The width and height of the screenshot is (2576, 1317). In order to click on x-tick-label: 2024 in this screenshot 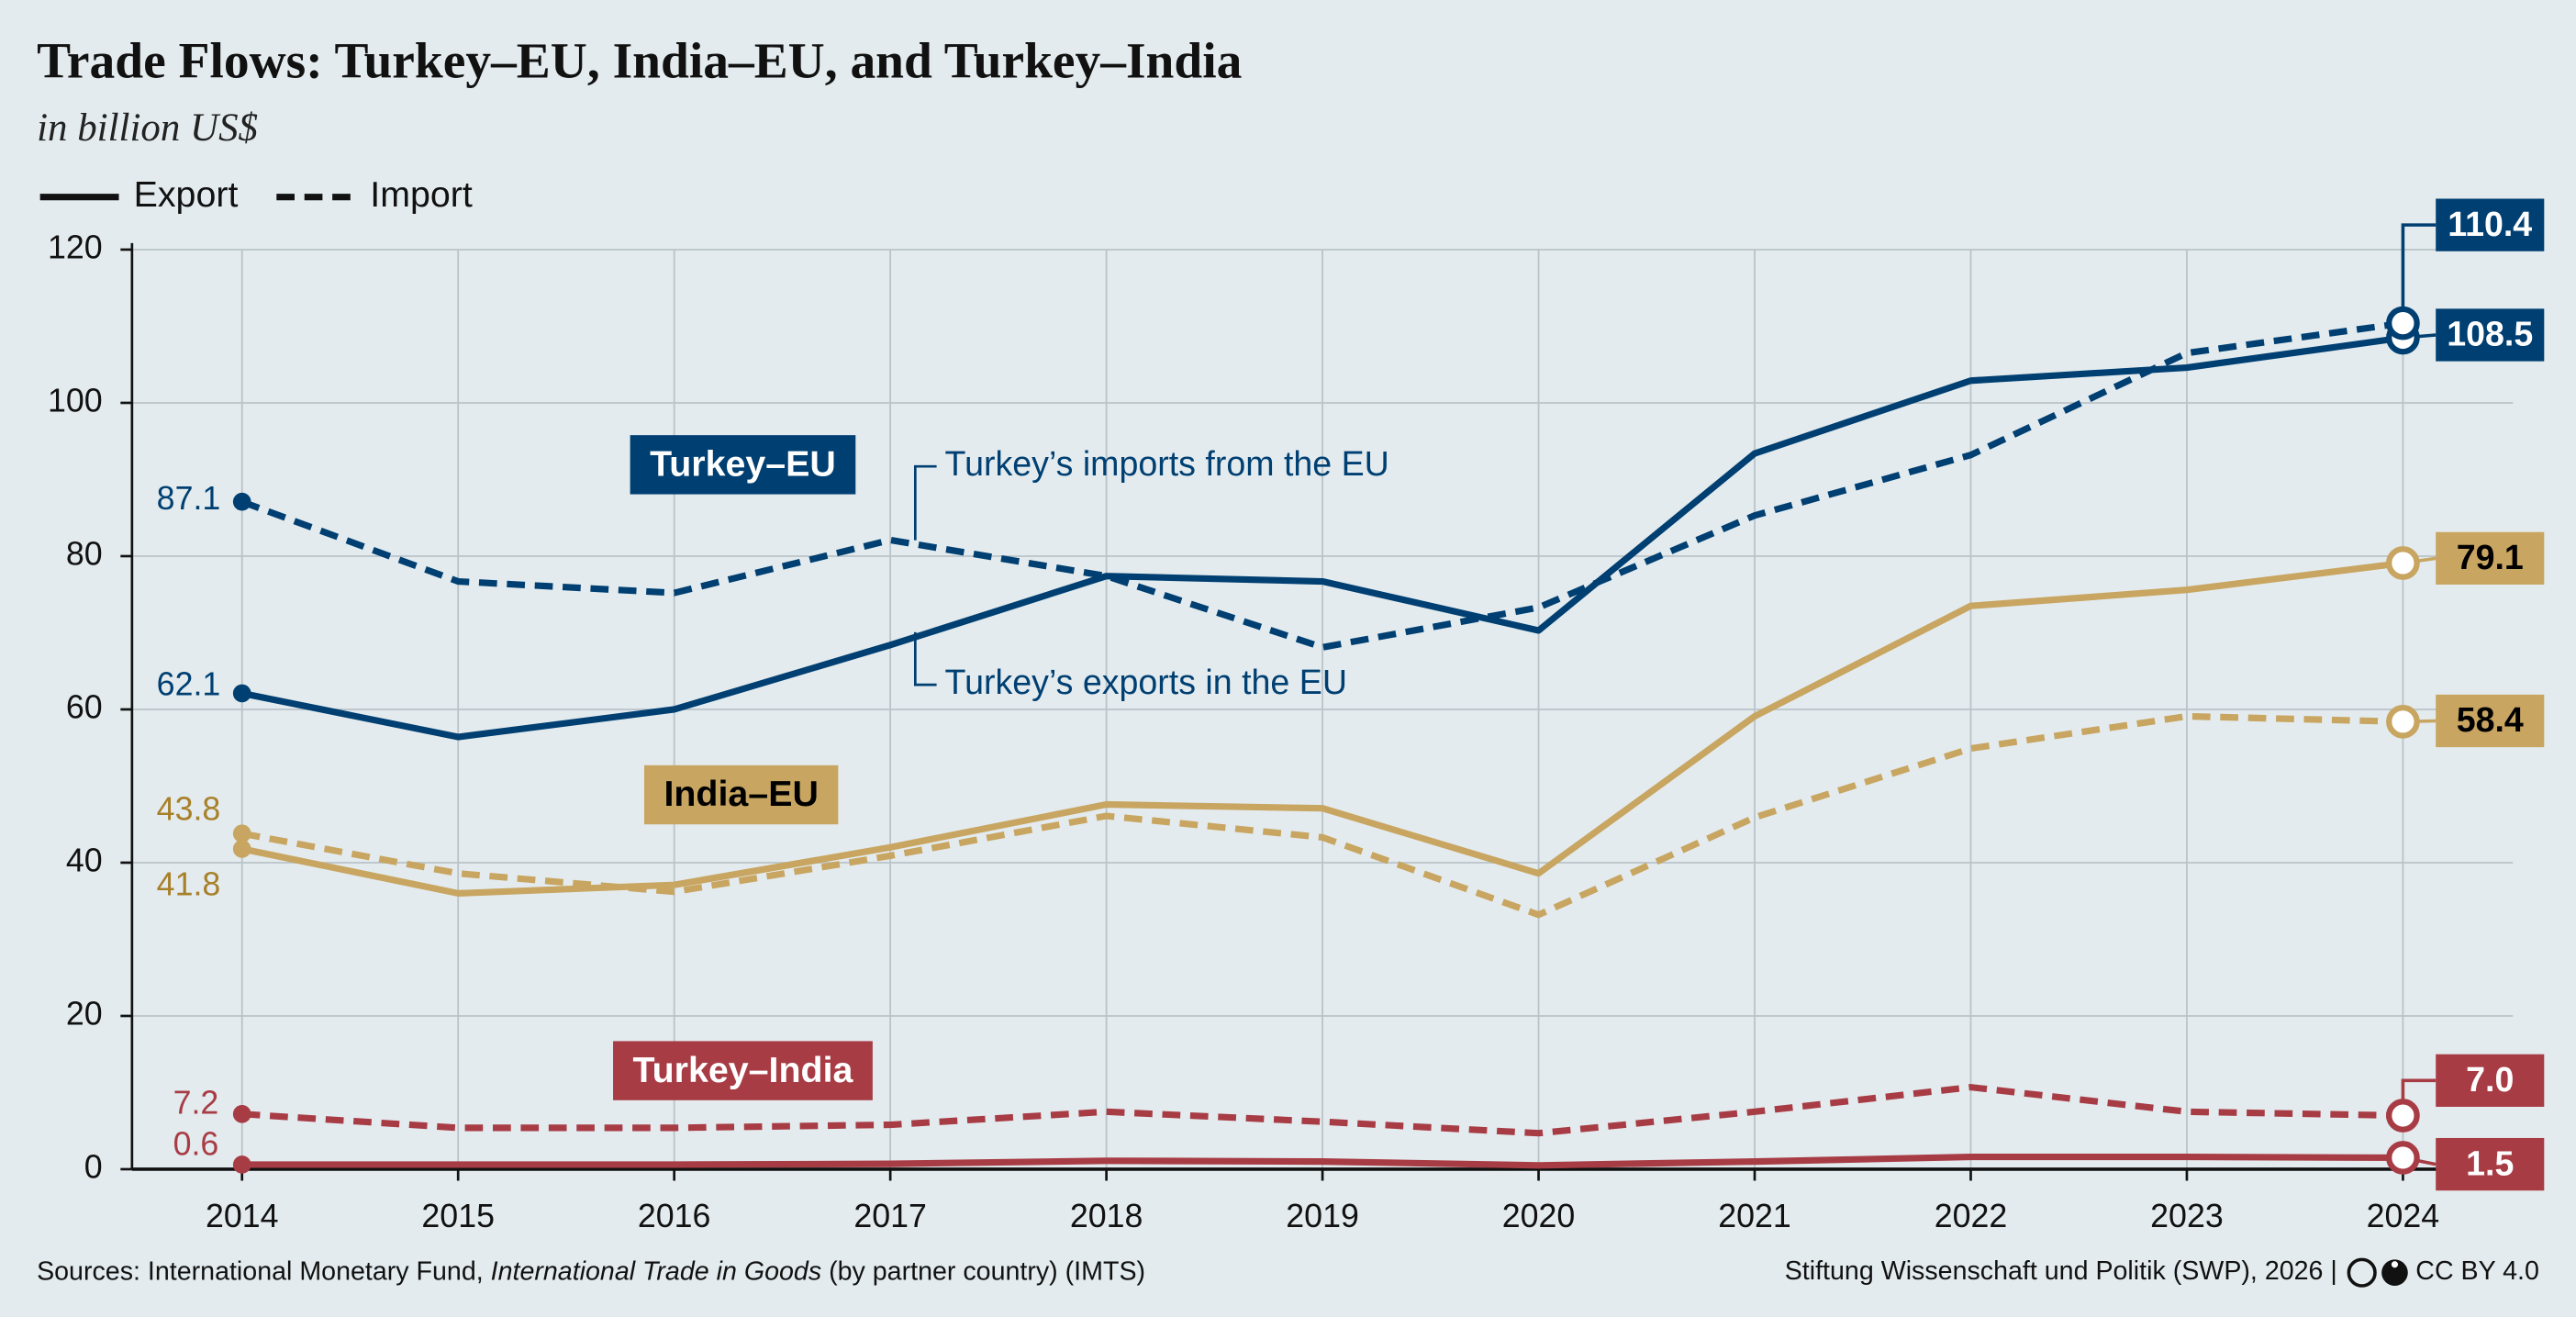, I will do `click(2403, 1216)`.